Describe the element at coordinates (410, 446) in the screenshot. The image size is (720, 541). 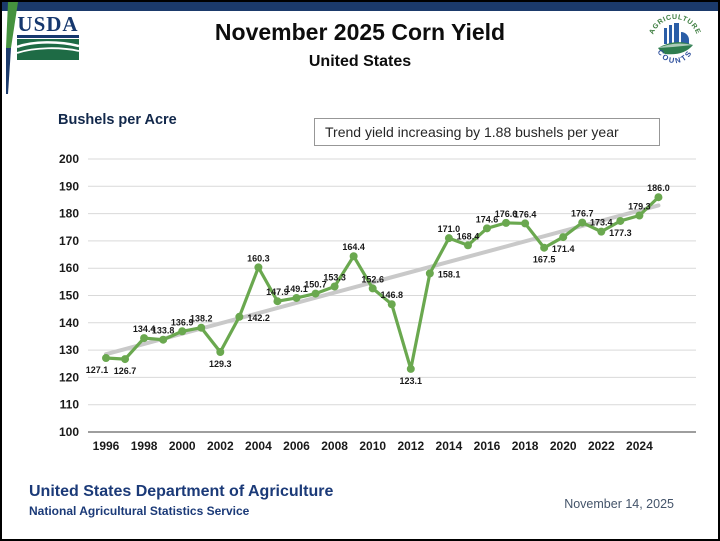
I see `x-tick-label: 2012` at that location.